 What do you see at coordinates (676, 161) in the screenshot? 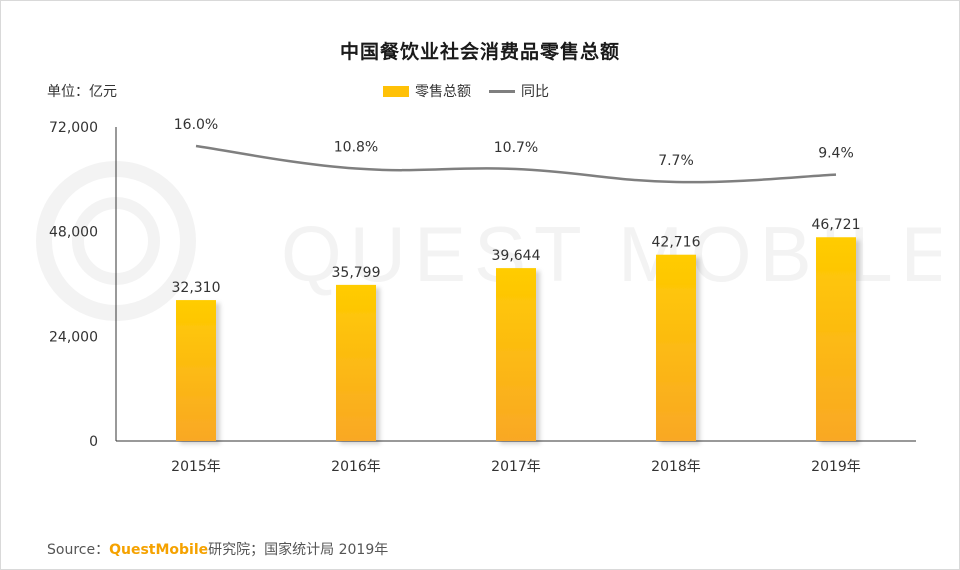
I see `growth-rate-label: 7.7%` at bounding box center [676, 161].